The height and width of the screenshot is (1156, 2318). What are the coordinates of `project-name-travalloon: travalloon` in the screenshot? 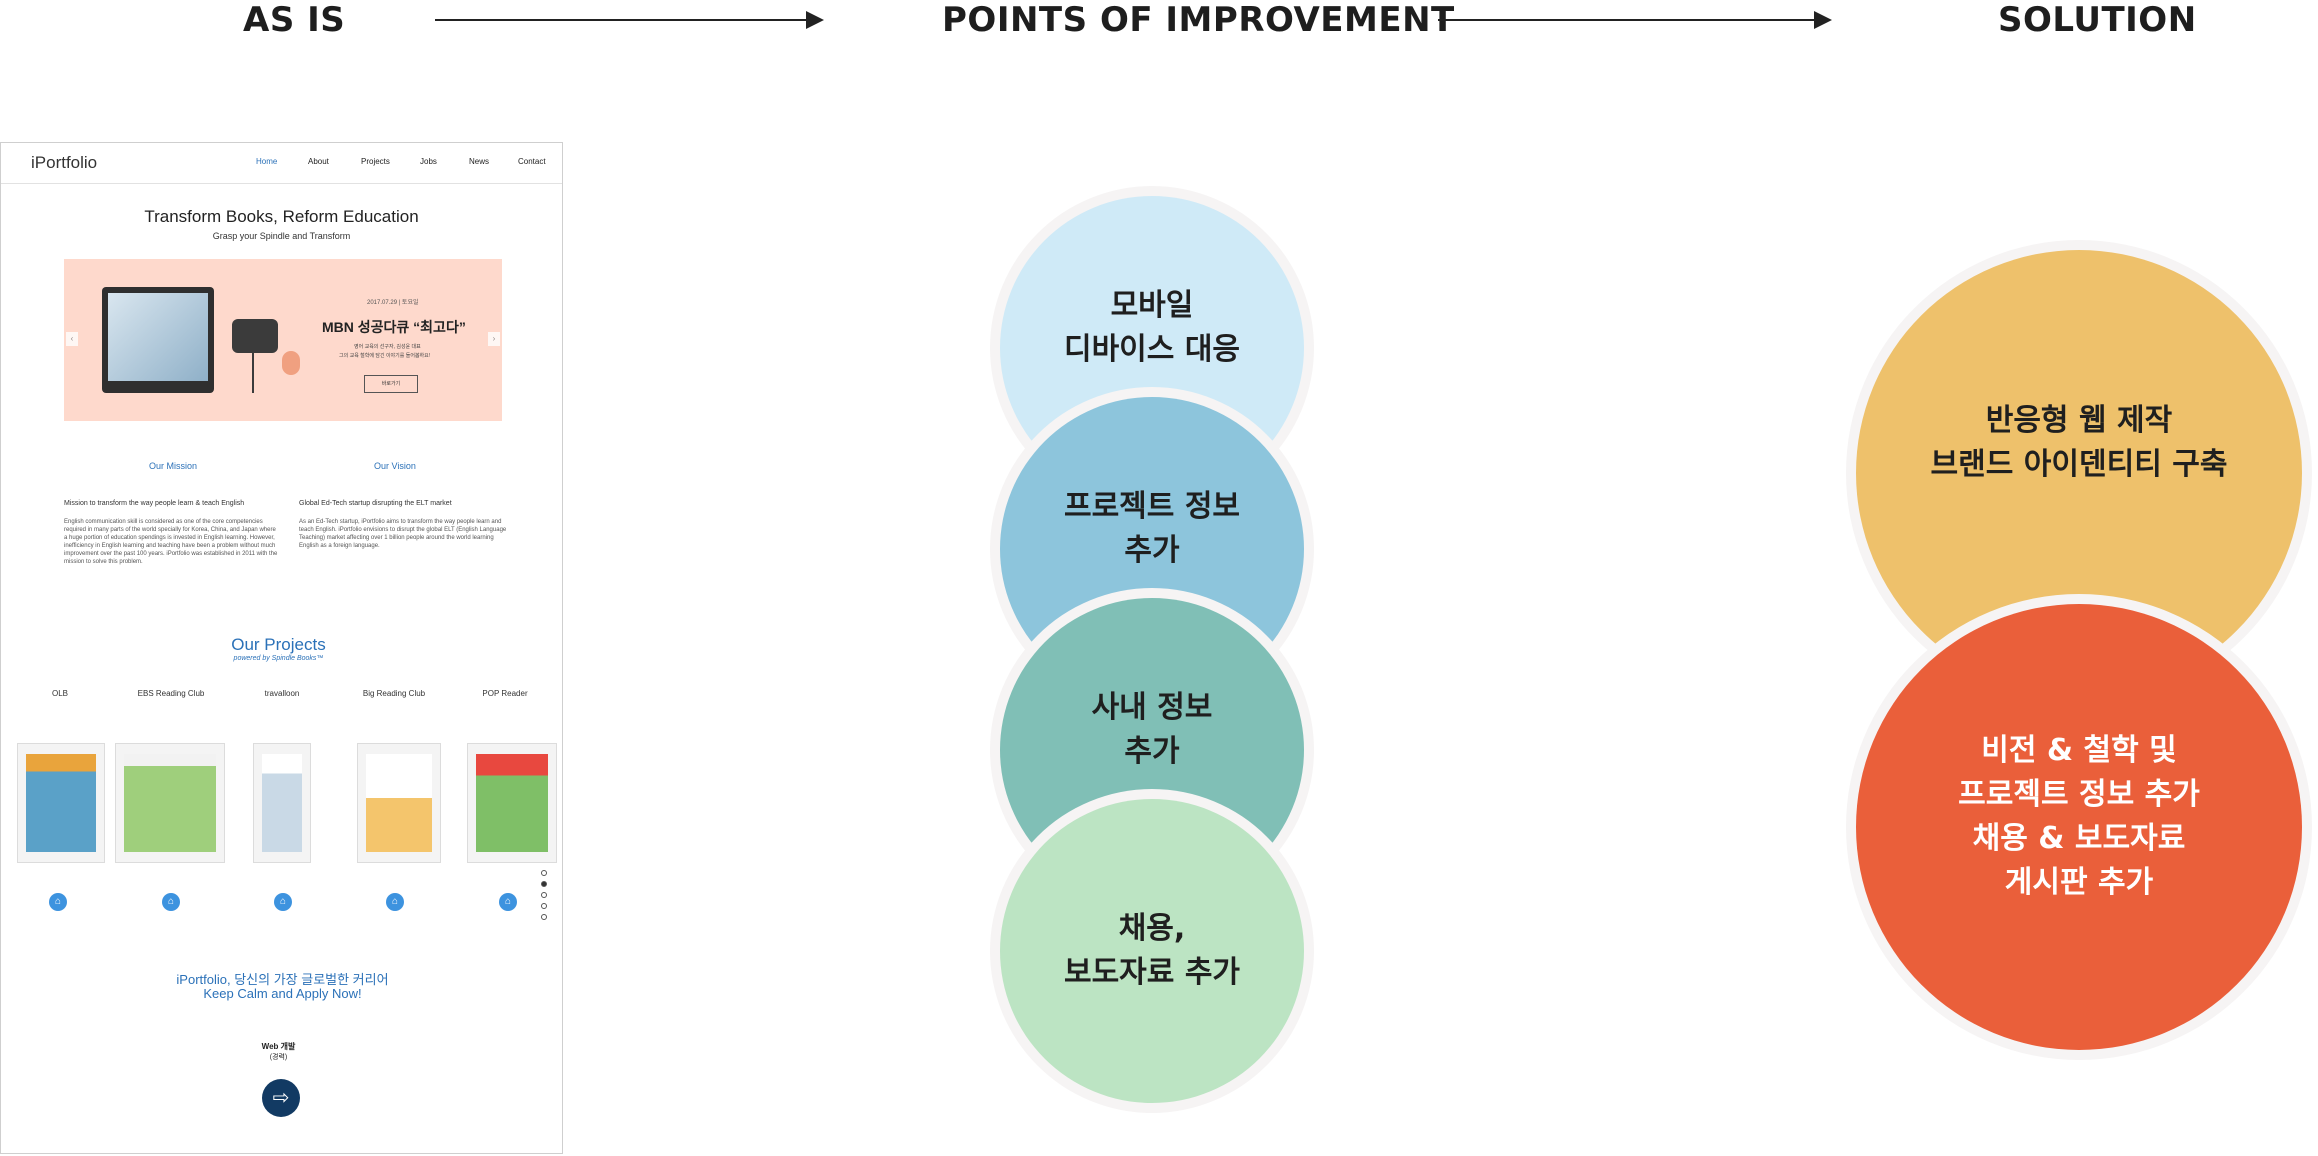 It's located at (282, 693).